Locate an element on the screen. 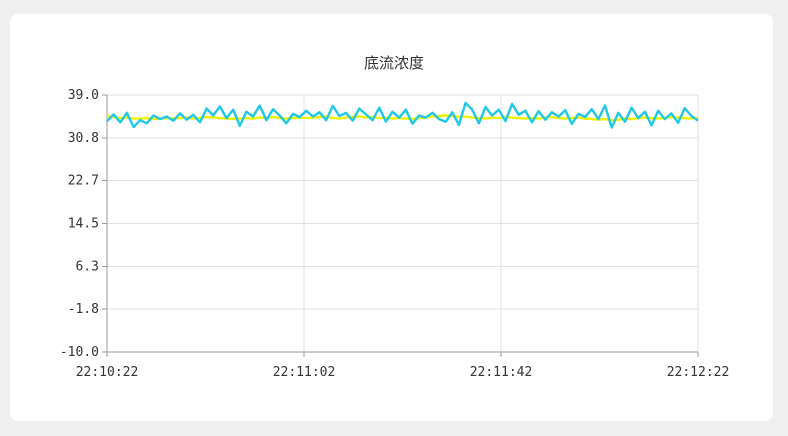 The image size is (788, 436). chart-title: 底流浓度 is located at coordinates (393, 63).